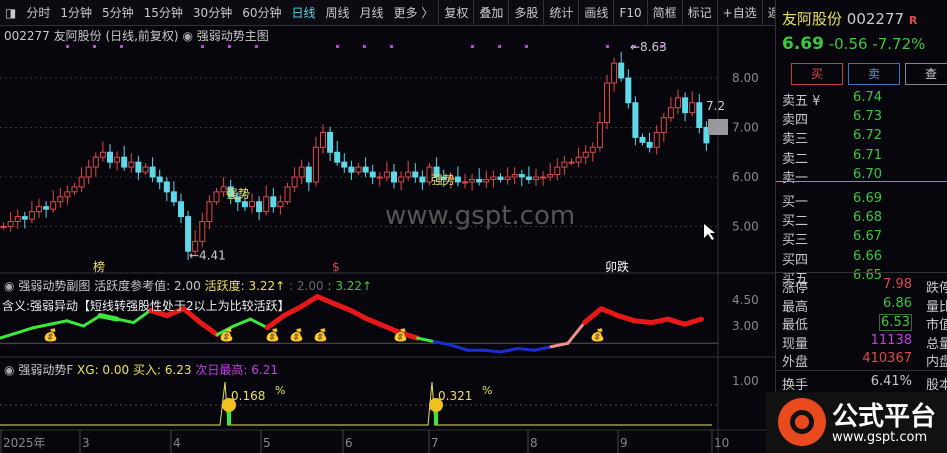 The width and height of the screenshot is (947, 453). I want to click on toolbar-17: 标记, so click(699, 13).